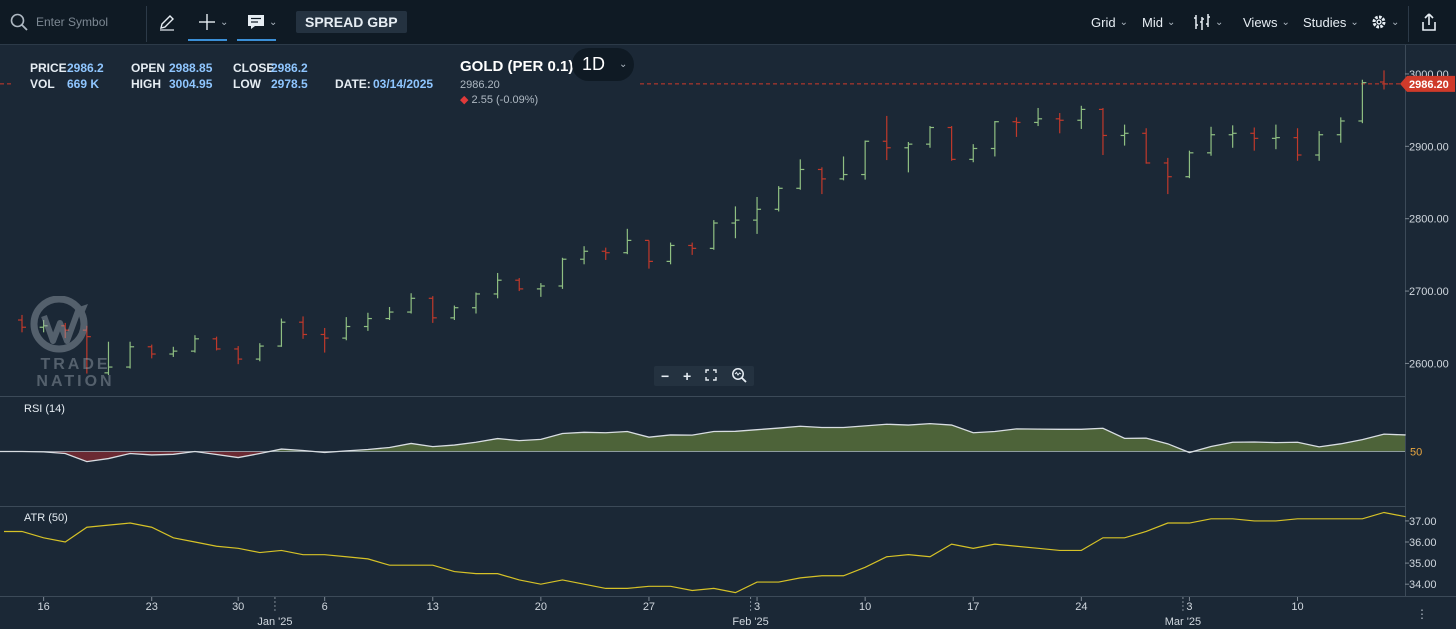 The width and height of the screenshot is (1456, 629). What do you see at coordinates (705, 552) in the screenshot?
I see `atr-line` at bounding box center [705, 552].